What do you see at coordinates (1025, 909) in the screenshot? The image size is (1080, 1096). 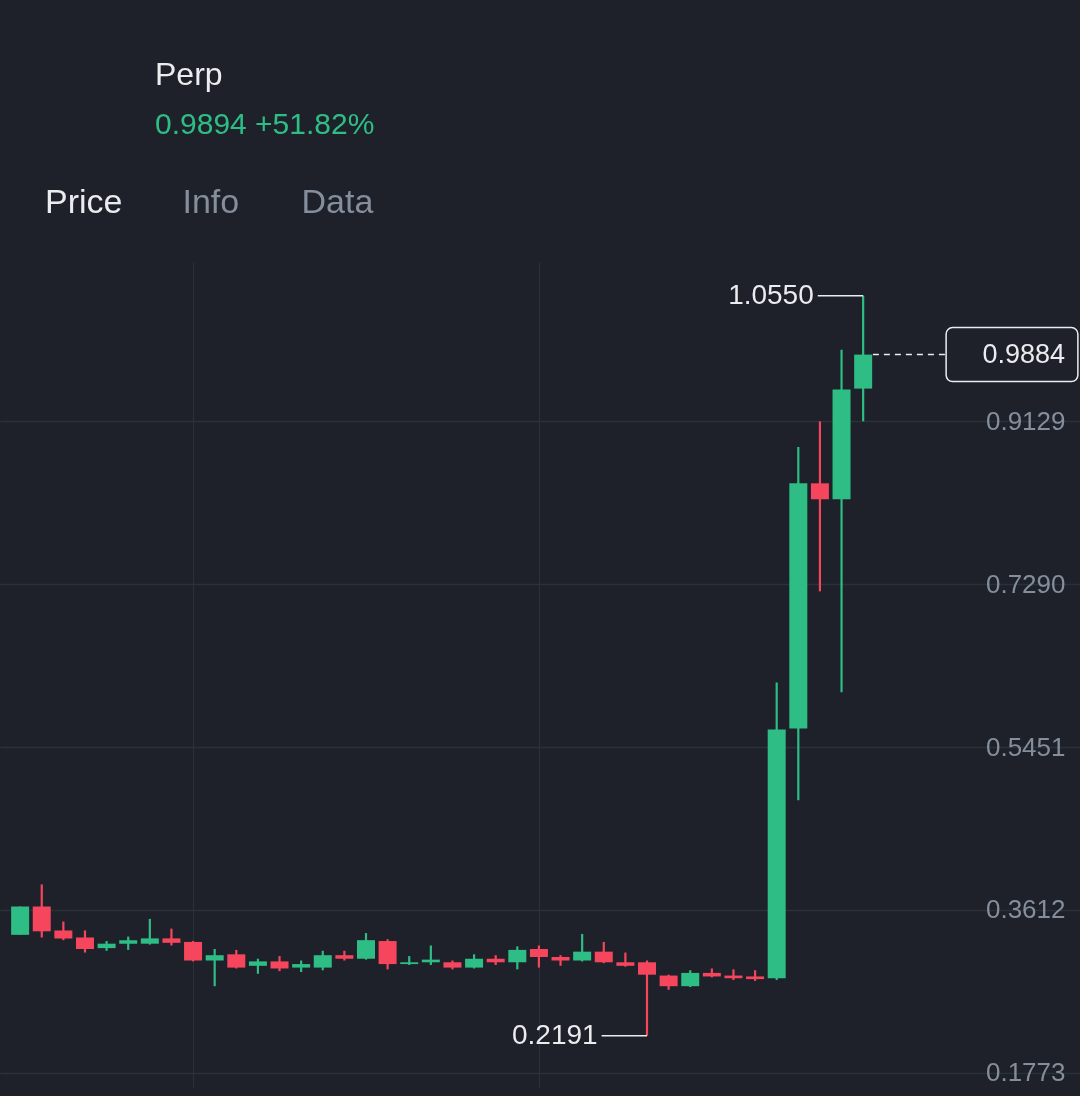 I see `y-tick-label: 0.3612` at bounding box center [1025, 909].